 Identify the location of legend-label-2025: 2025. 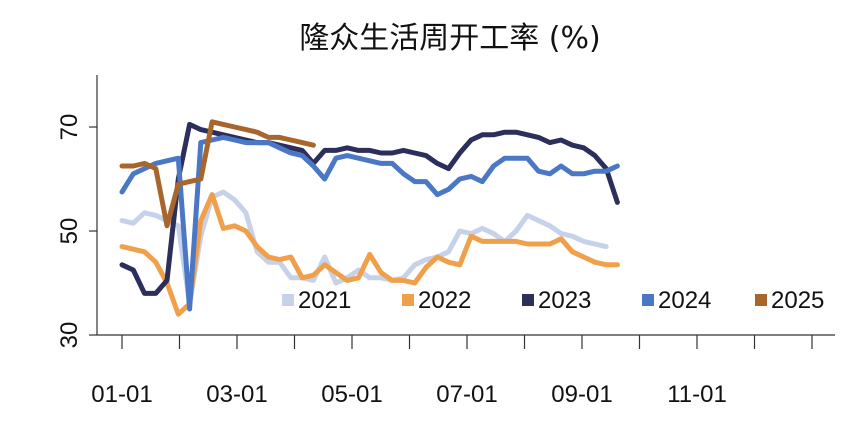
(797, 300).